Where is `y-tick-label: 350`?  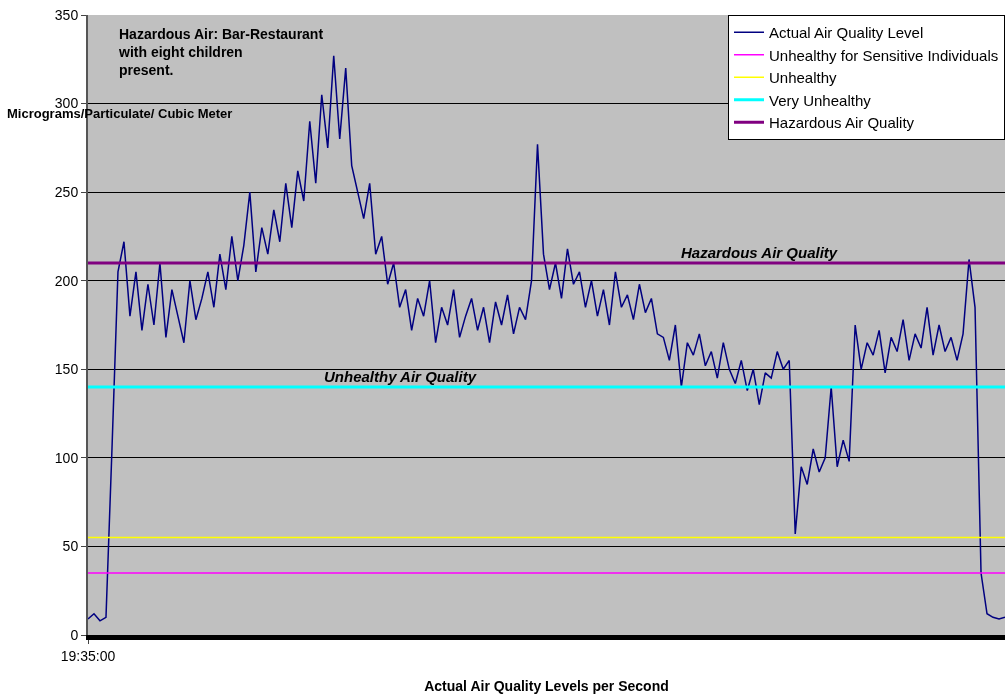
y-tick-label: 350 is located at coordinates (66, 14).